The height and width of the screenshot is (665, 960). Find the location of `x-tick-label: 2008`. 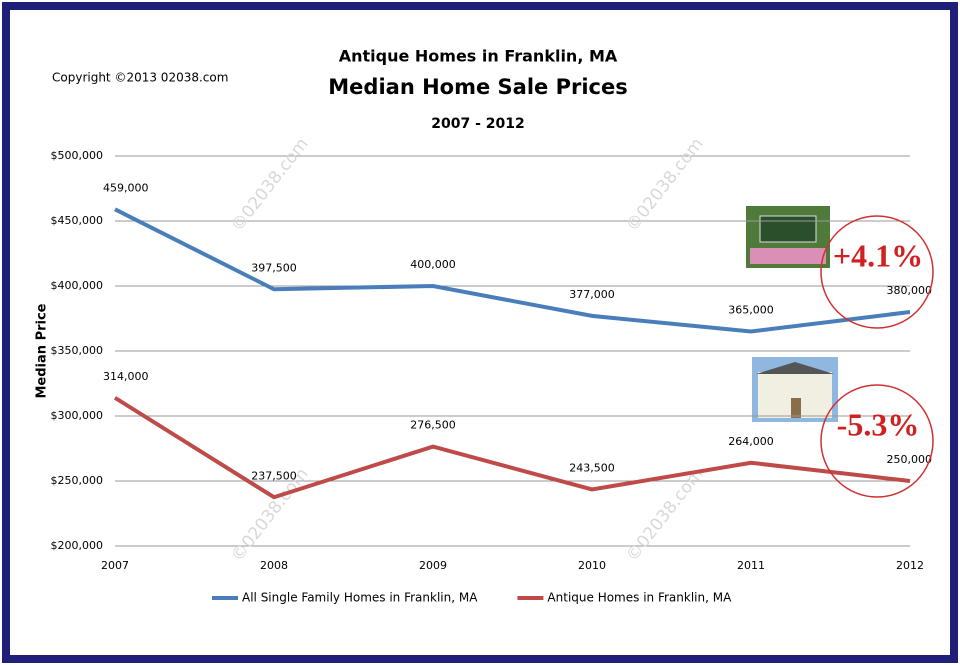

x-tick-label: 2008 is located at coordinates (274, 565).